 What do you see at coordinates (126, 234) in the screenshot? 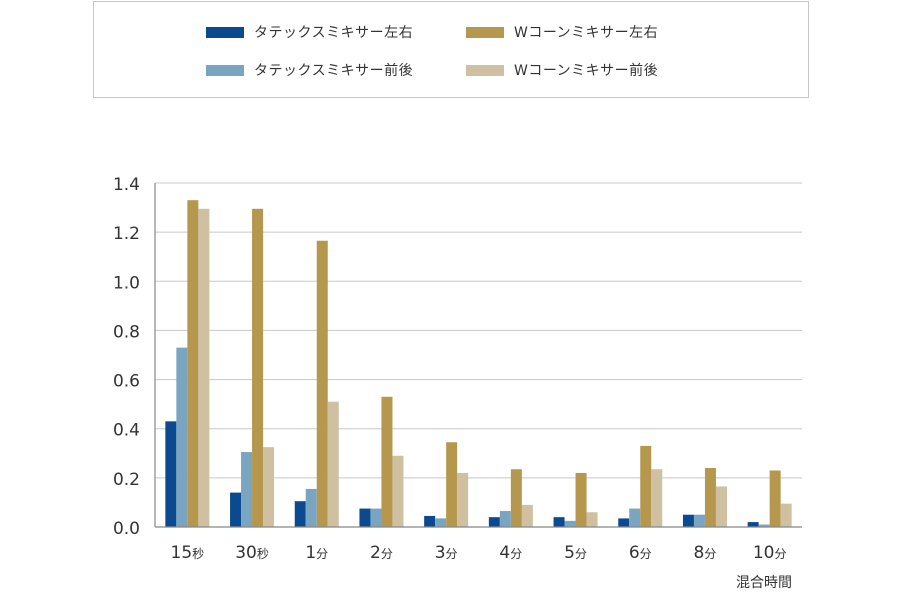
I see `y-tick-label: 1.2` at bounding box center [126, 234].